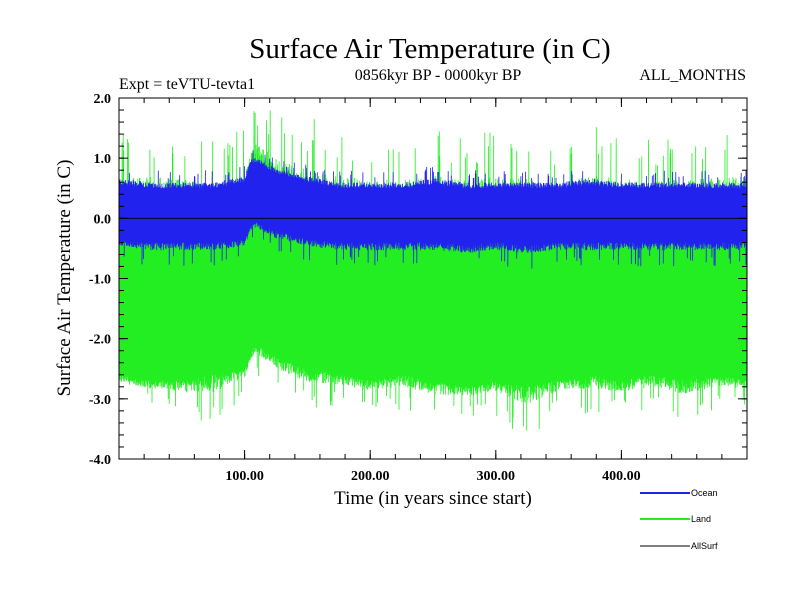  What do you see at coordinates (704, 493) in the screenshot?
I see `legend-label-ocean: Ocean` at bounding box center [704, 493].